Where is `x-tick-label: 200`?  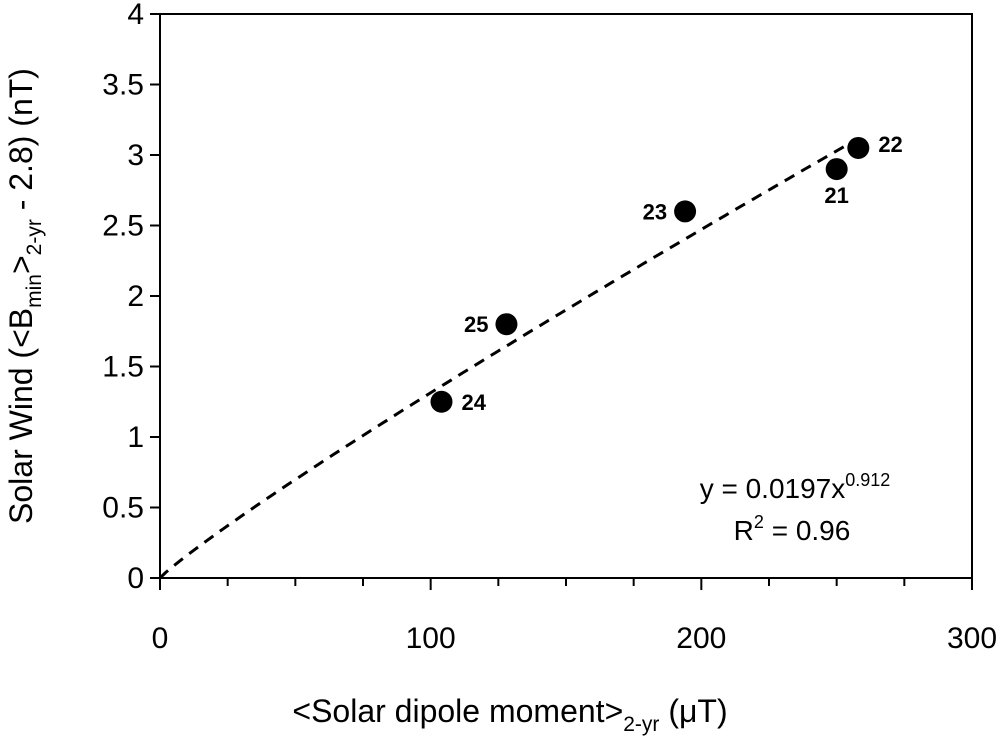
x-tick-label: 200 is located at coordinates (701, 638).